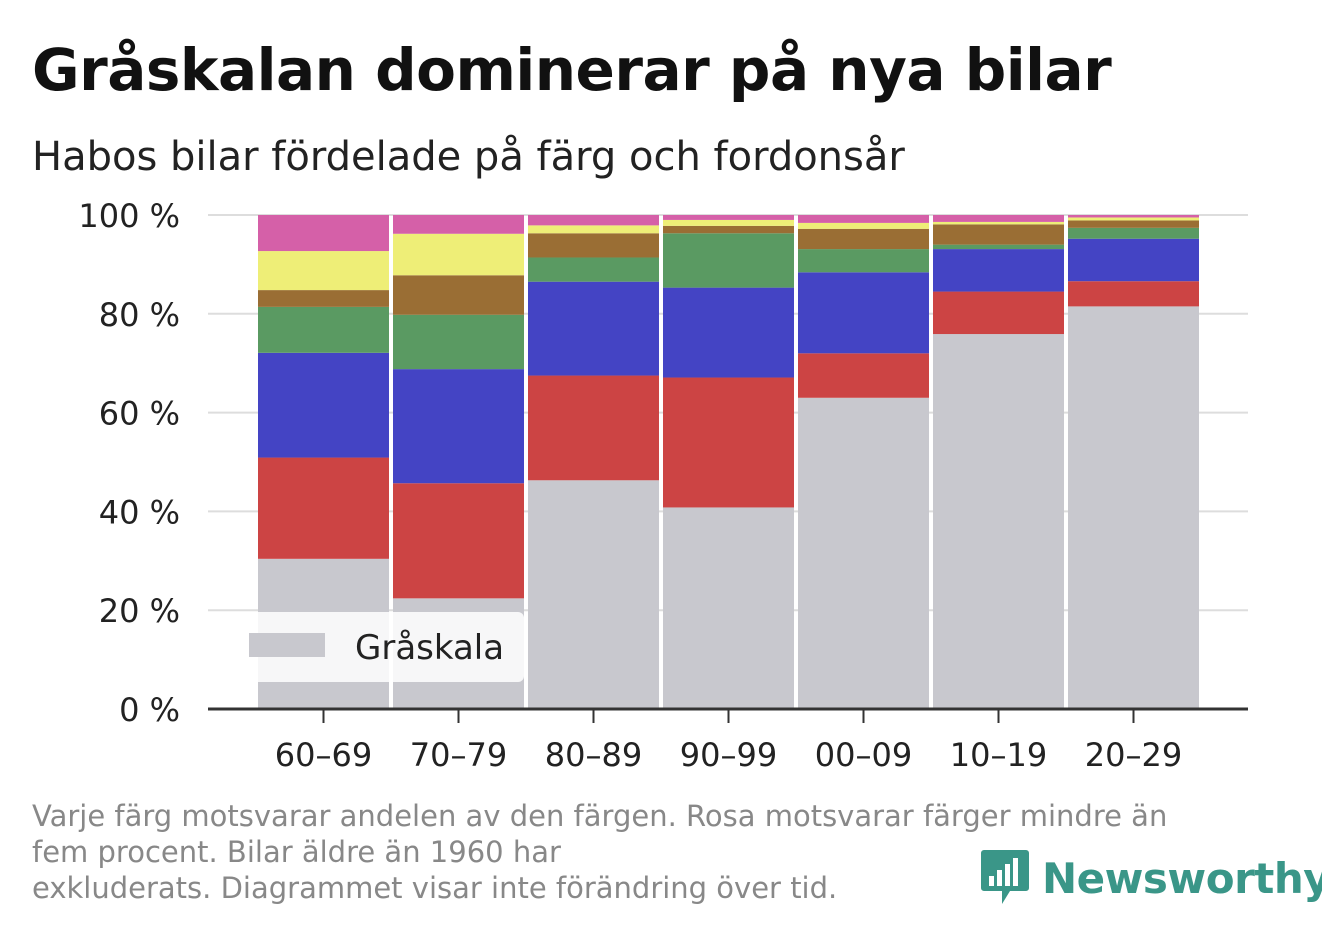  What do you see at coordinates (149, 710) in the screenshot?
I see `y-tick-label: 0 %` at bounding box center [149, 710].